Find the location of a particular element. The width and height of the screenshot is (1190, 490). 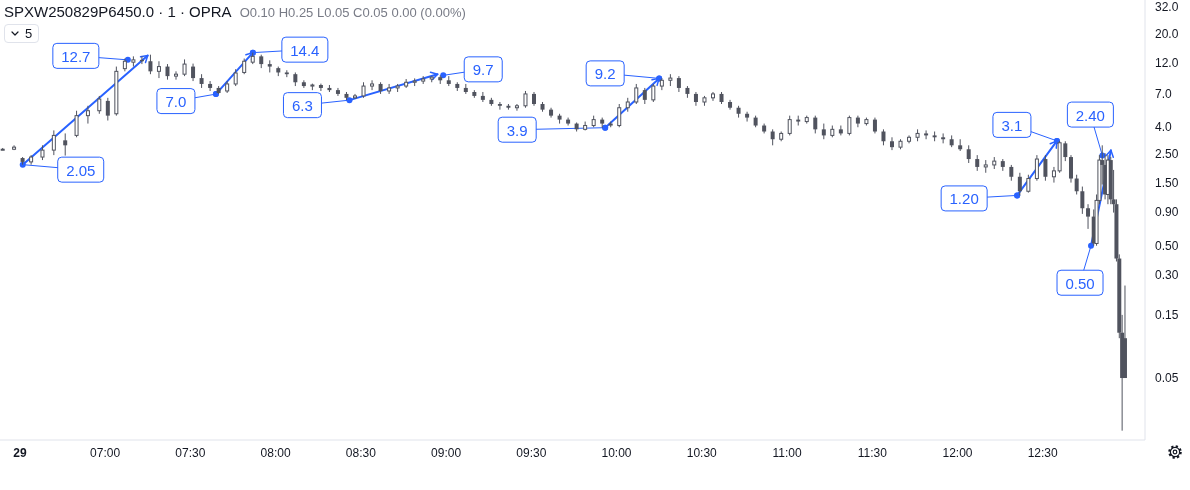

x-tick-label: 07:00 is located at coordinates (105, 452).